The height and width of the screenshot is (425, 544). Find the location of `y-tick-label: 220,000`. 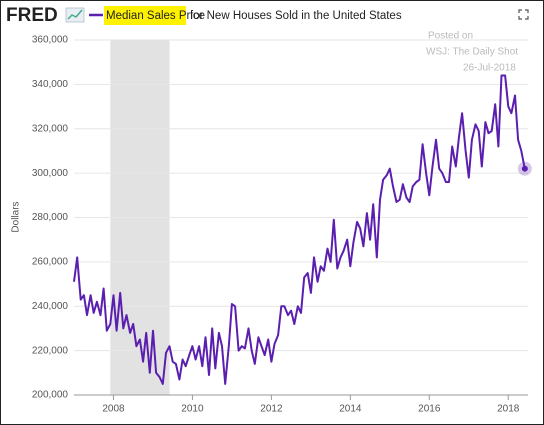

y-tick-label: 220,000 is located at coordinates (50, 350).